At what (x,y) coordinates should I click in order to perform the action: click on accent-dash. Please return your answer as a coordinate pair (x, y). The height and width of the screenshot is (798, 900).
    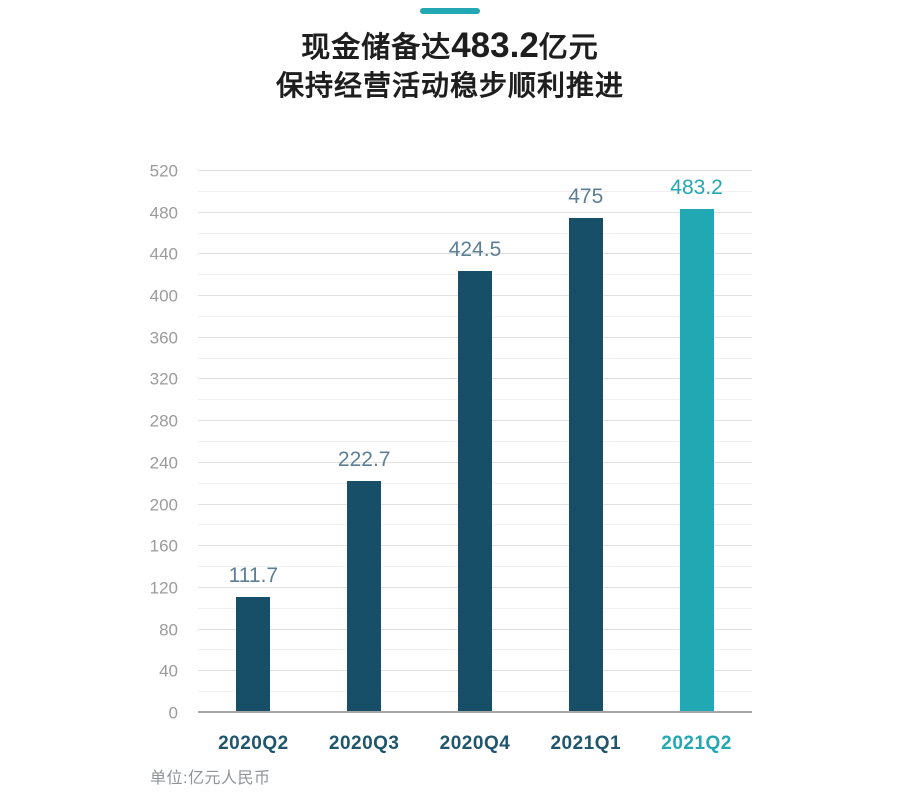
    Looking at the image, I should click on (450, 11).